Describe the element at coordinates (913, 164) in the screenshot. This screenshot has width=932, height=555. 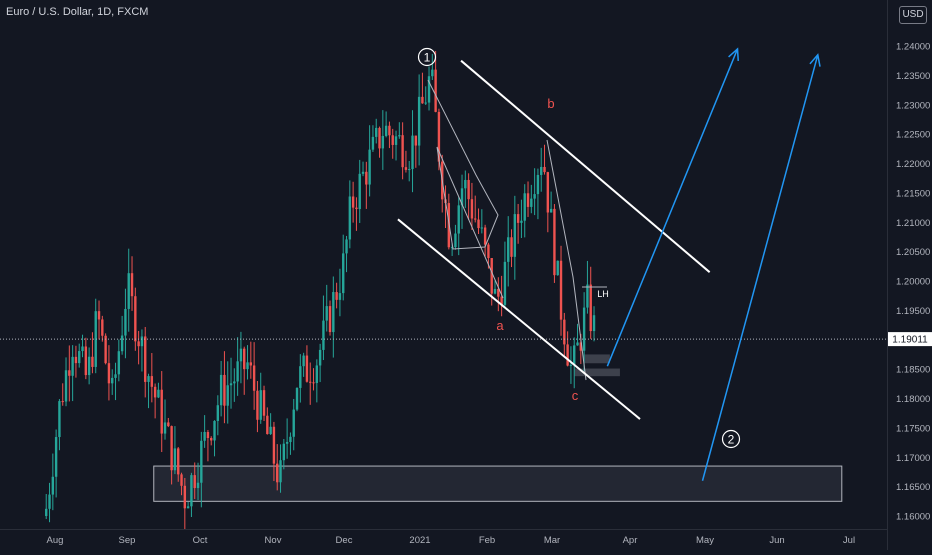
I see `price-tick-label: 1.22000` at that location.